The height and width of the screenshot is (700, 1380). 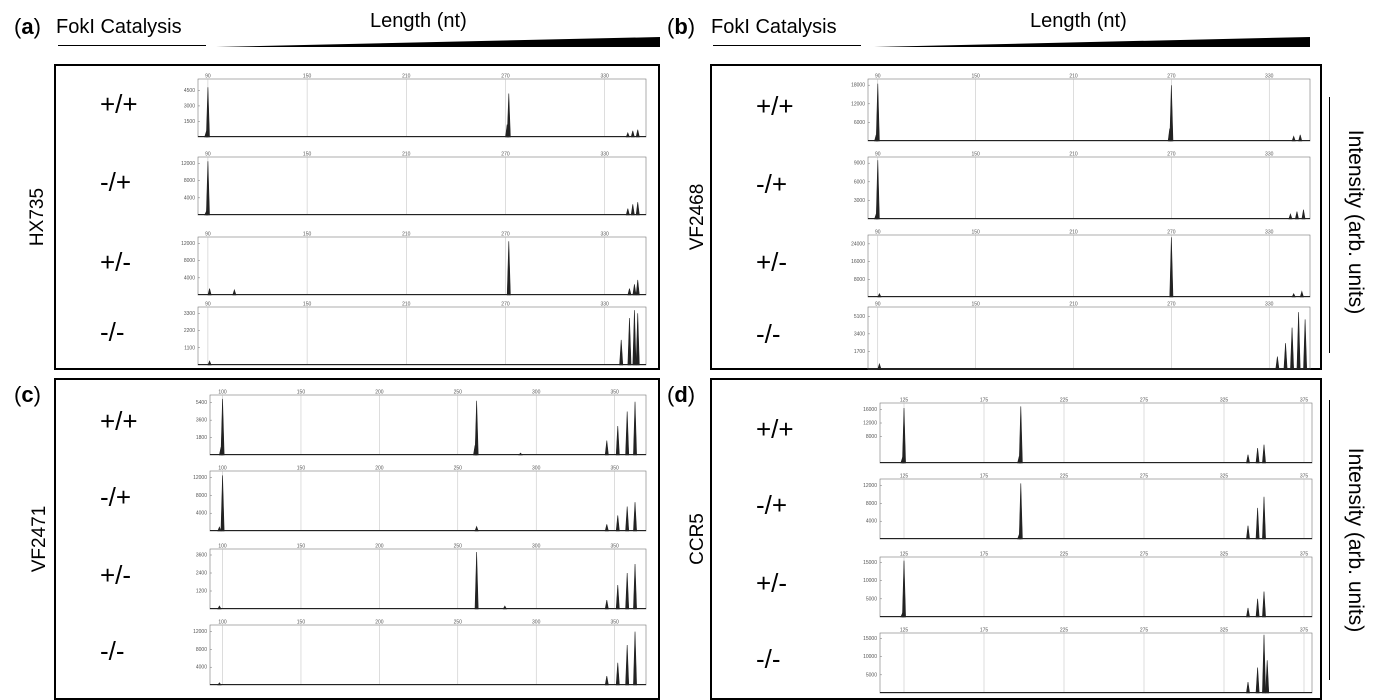 I want to click on condition-label-b-4: -/-, so click(x=768, y=334).